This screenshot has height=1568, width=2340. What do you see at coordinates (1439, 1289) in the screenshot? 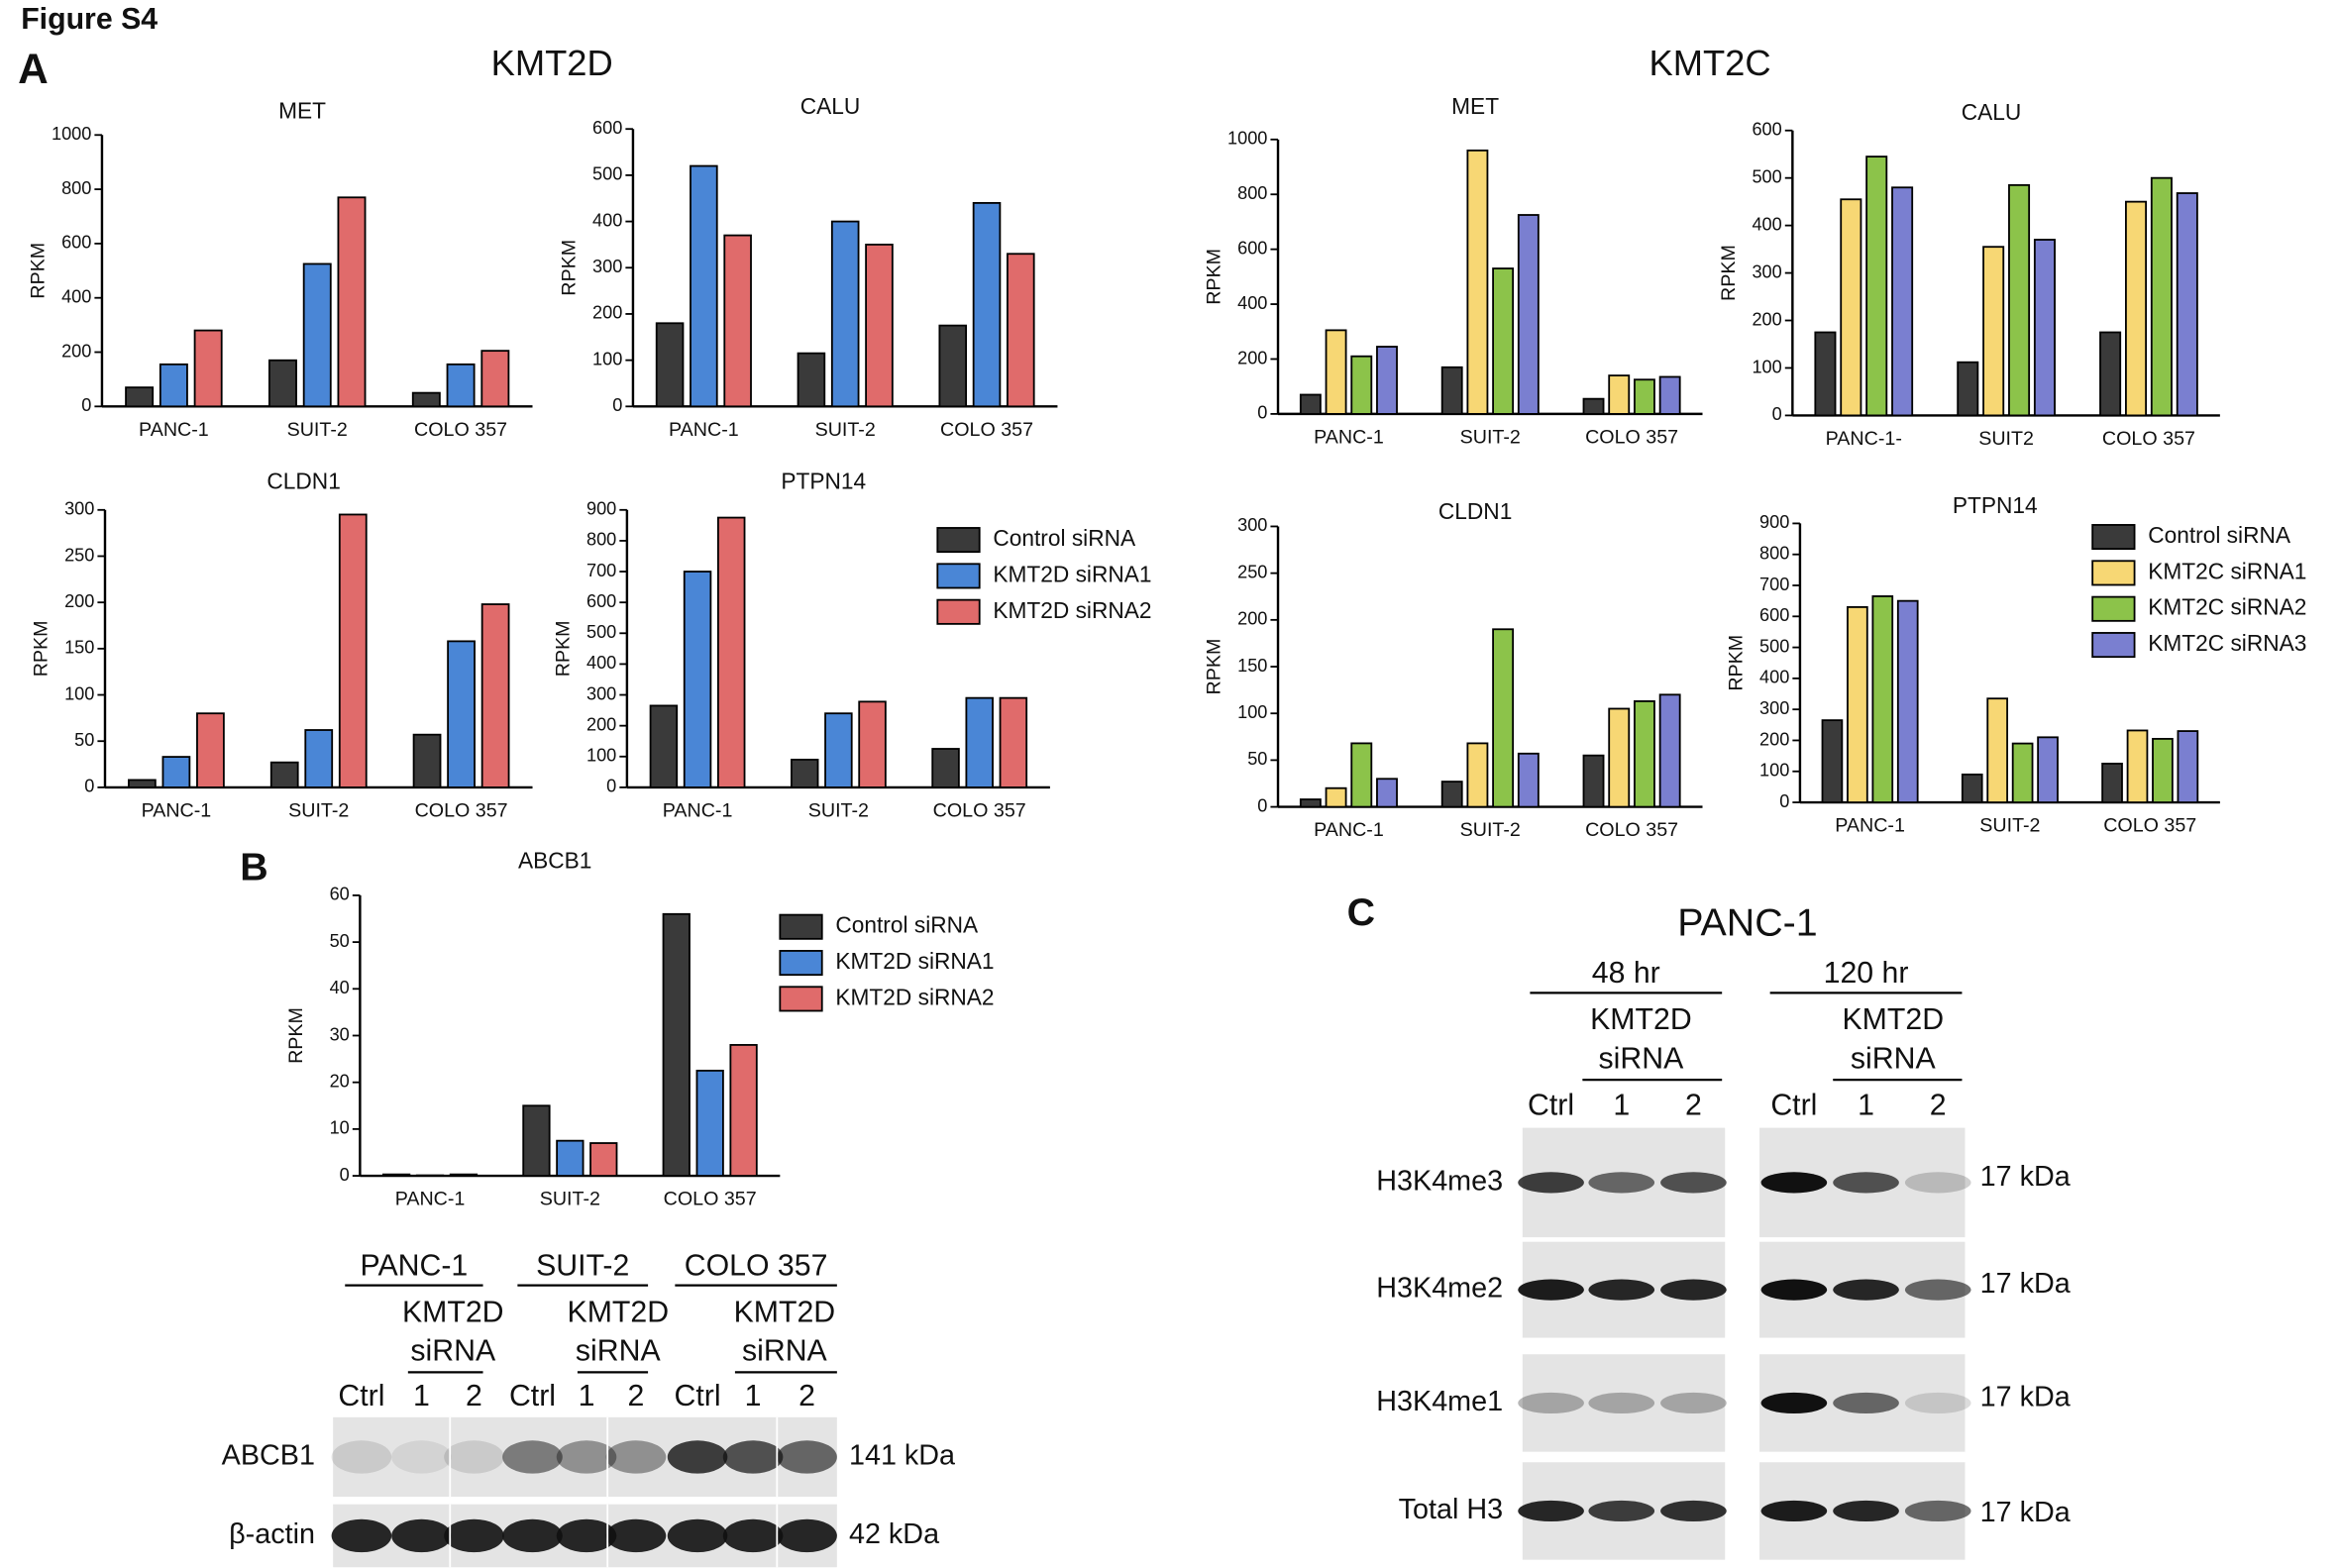
I see `row-label: H3K4me2` at bounding box center [1439, 1289].